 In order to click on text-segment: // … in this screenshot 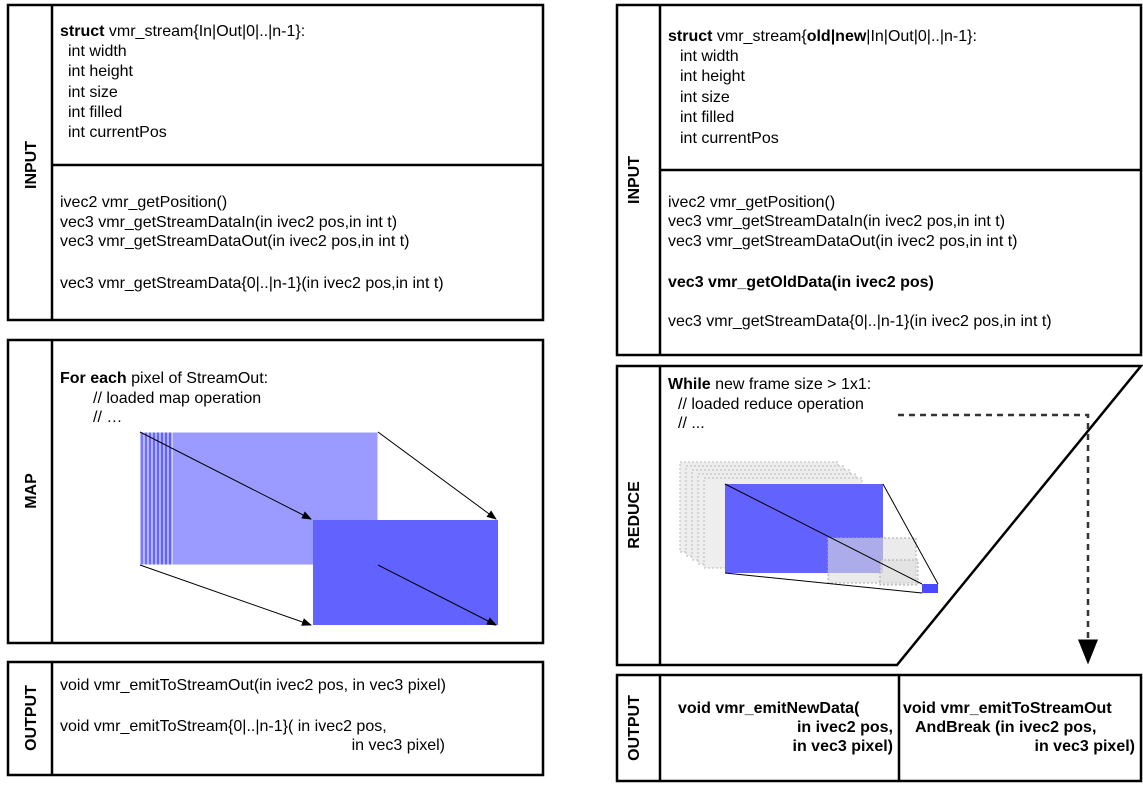, I will do `click(107, 417)`.